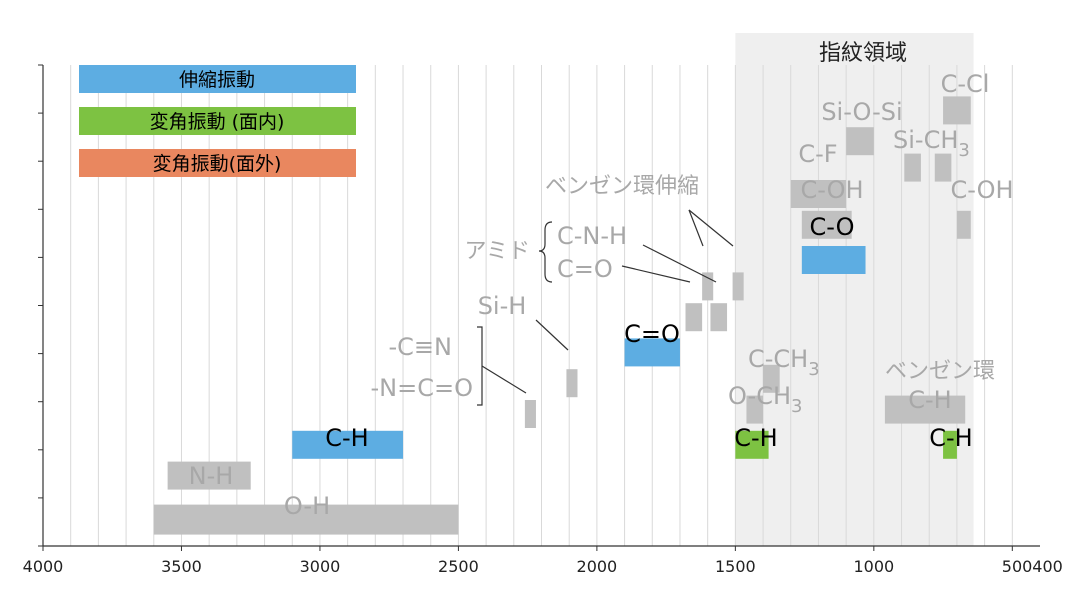 The image size is (1079, 596). I want to click on band-cn-triple, so click(530, 414).